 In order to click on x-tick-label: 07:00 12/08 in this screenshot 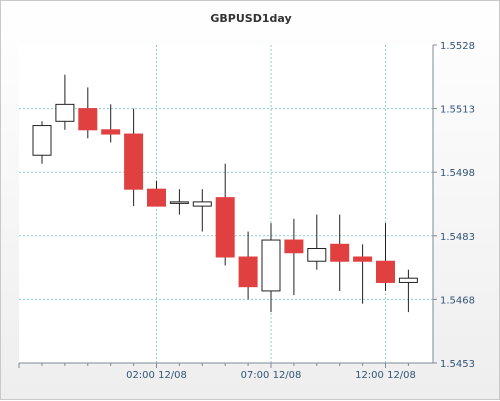, I will do `click(271, 375)`.